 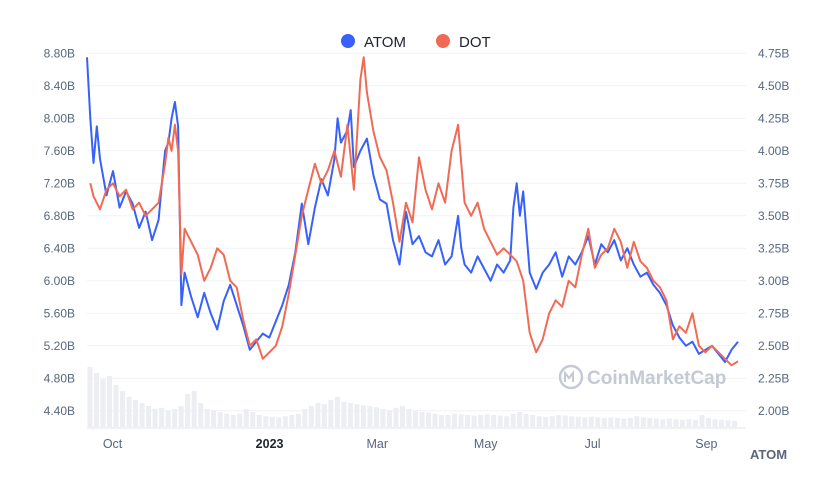 What do you see at coordinates (59, 281) in the screenshot?
I see `left-tick-label: 6.00B` at bounding box center [59, 281].